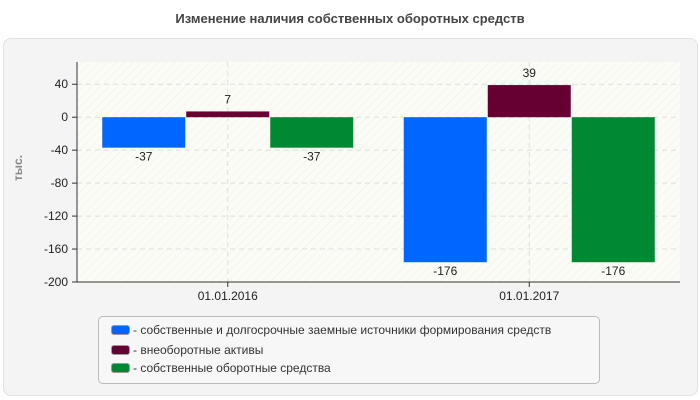 This screenshot has width=700, height=400. Describe the element at coordinates (64, 117) in the screenshot. I see `y-tick-label: 0` at that location.